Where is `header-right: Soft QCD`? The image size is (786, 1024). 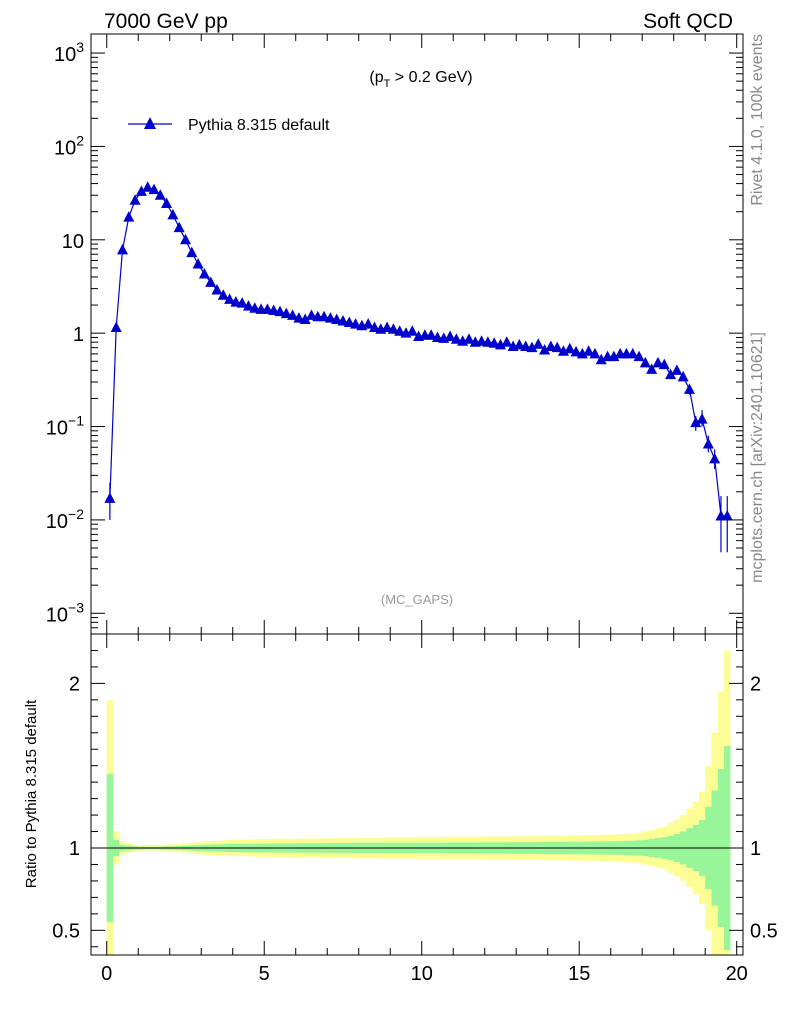 header-right: Soft QCD is located at coordinates (688, 21).